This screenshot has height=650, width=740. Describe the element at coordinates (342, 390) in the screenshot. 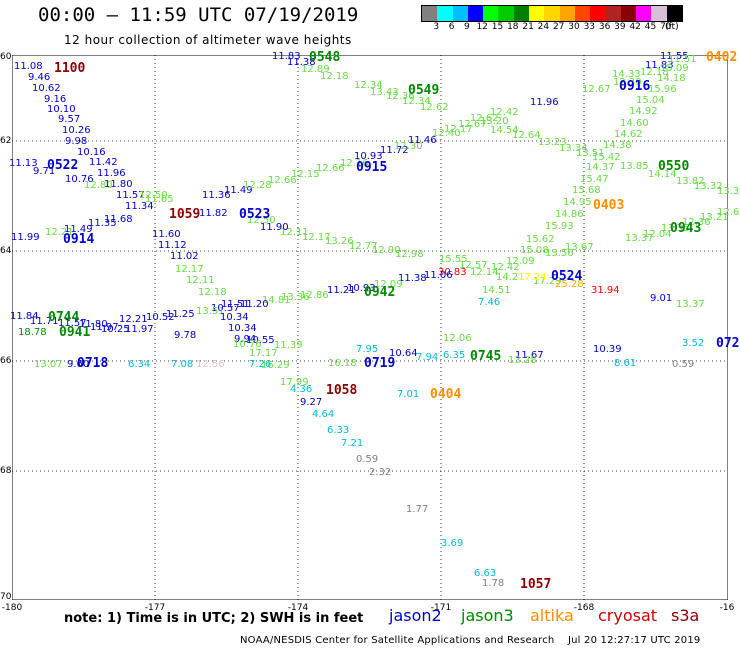

I see `pass-time-label: 1058` at that location.